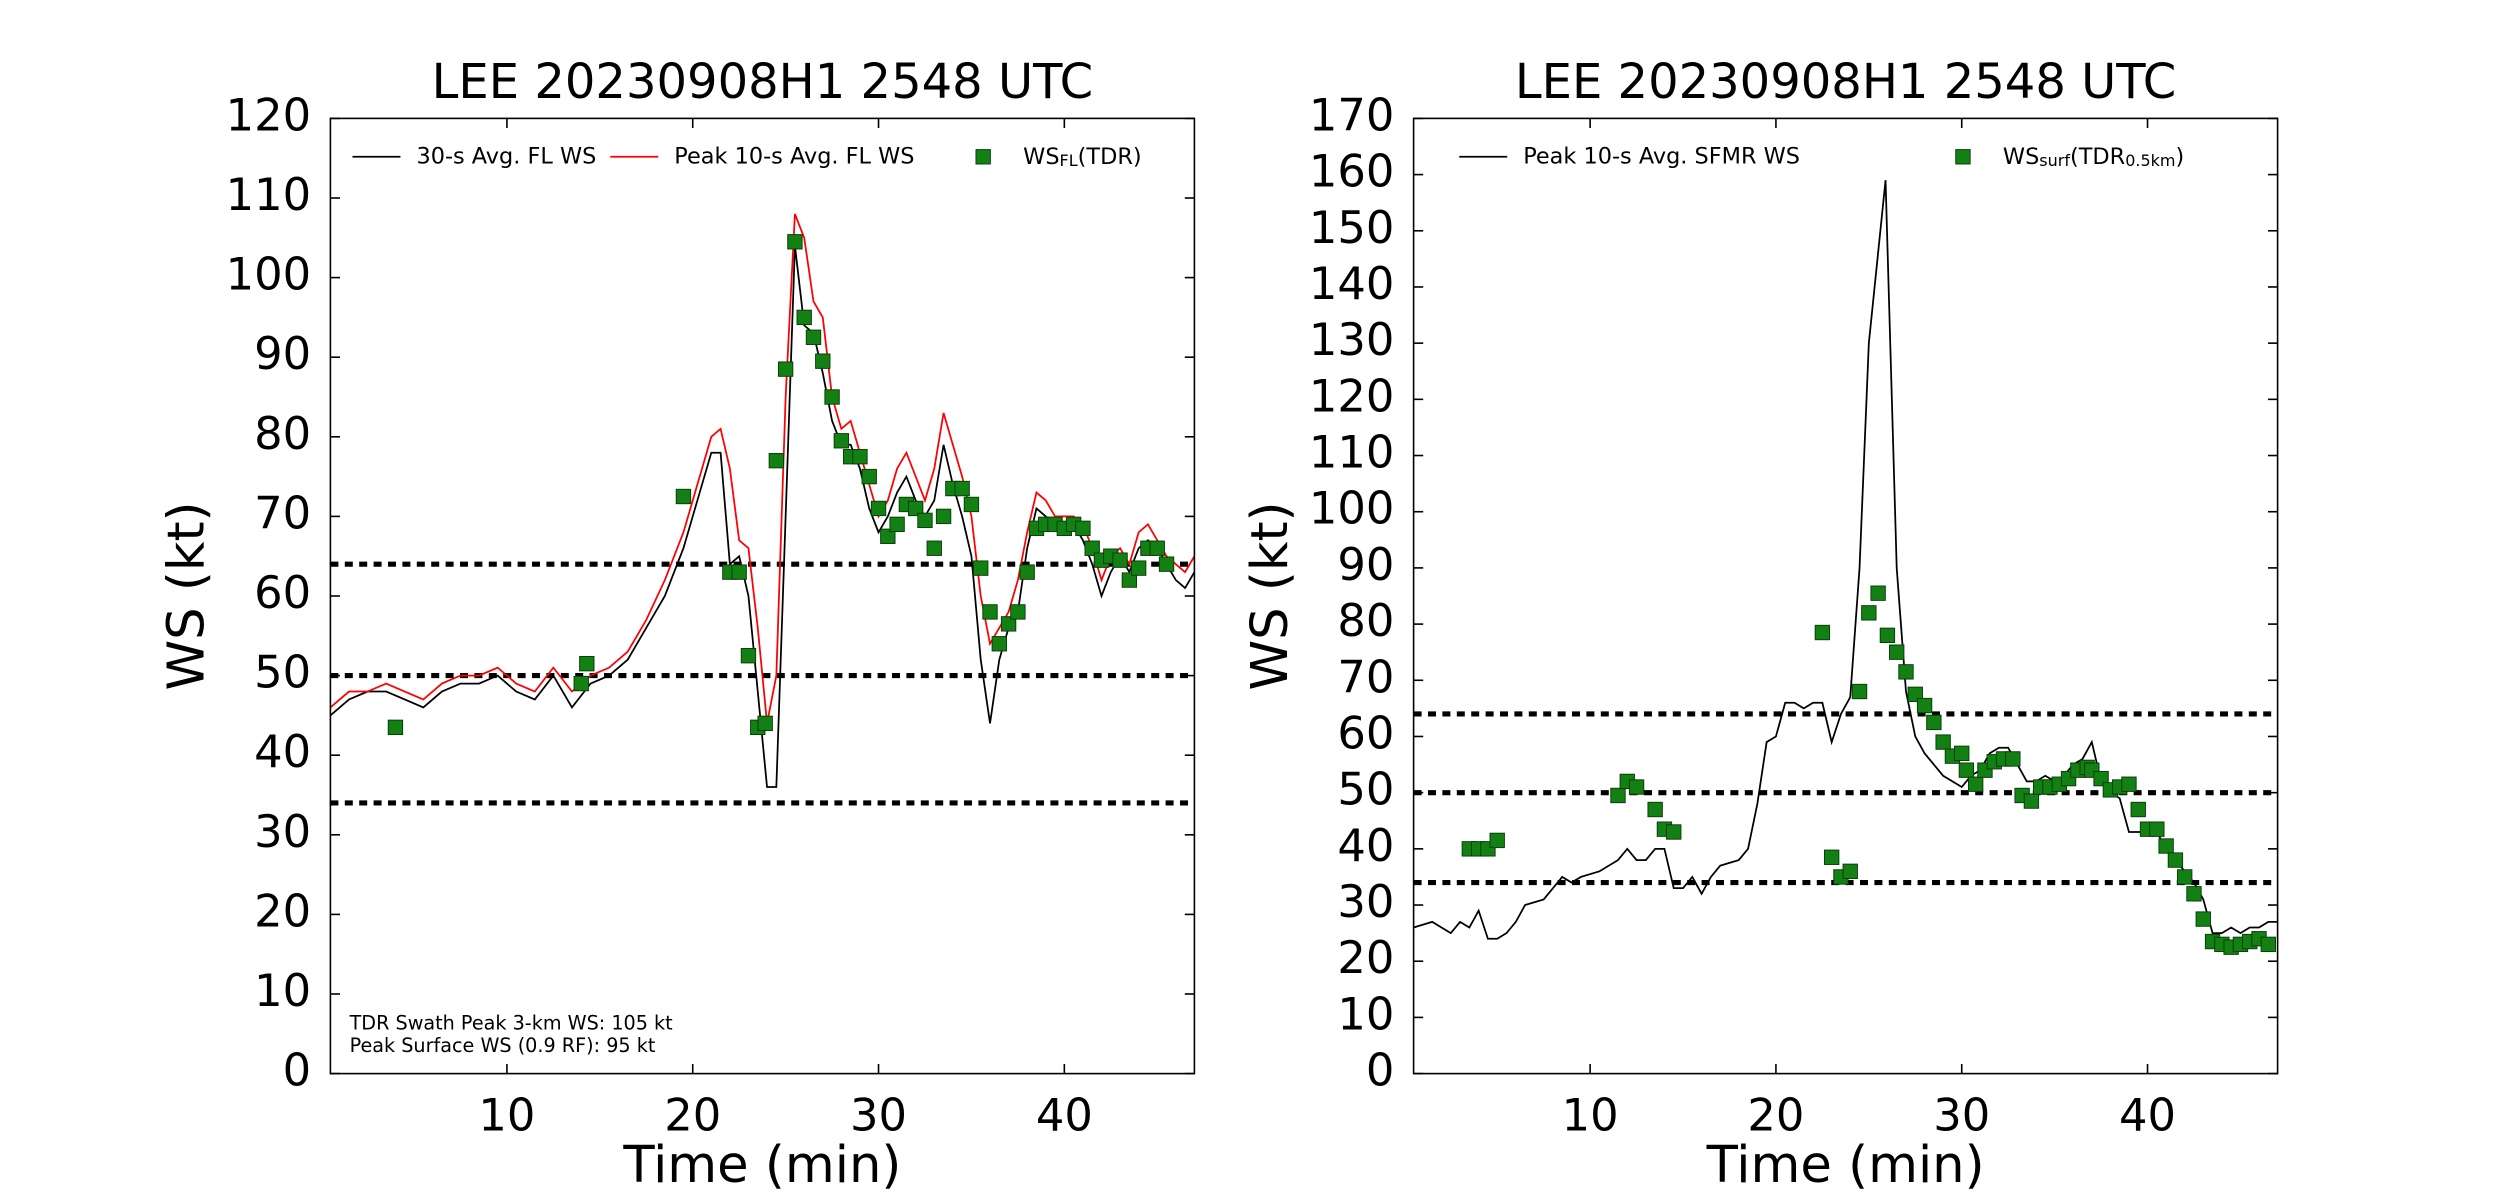  What do you see at coordinates (1352, 283) in the screenshot?
I see `y-tick-label: 140` at bounding box center [1352, 283].